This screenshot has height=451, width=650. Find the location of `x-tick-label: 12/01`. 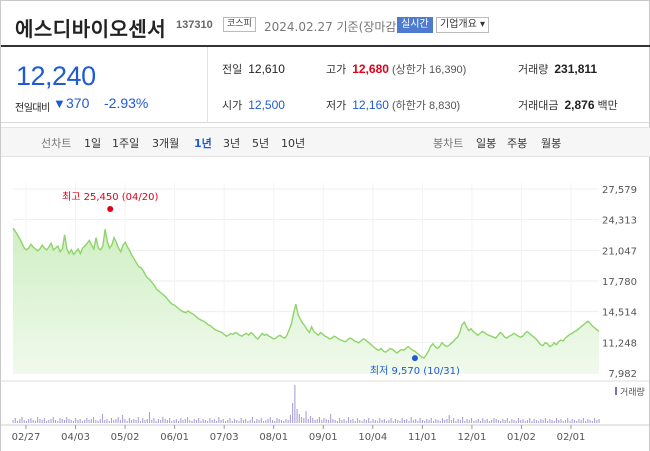

x-tick-label: 12/01 is located at coordinates (471, 437).